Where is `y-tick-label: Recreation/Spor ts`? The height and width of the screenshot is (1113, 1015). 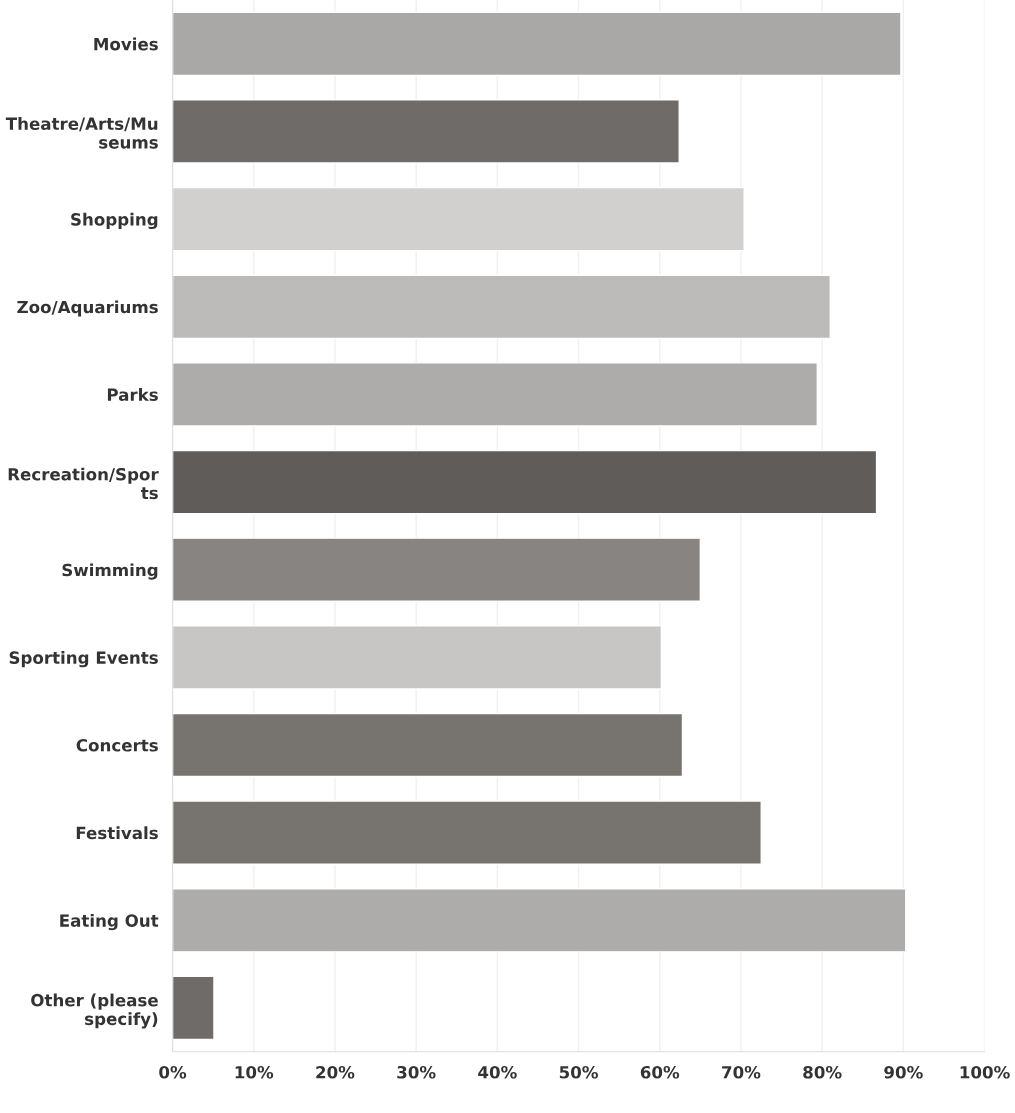 y-tick-label: Recreation/Spor ts is located at coordinates (83, 483).